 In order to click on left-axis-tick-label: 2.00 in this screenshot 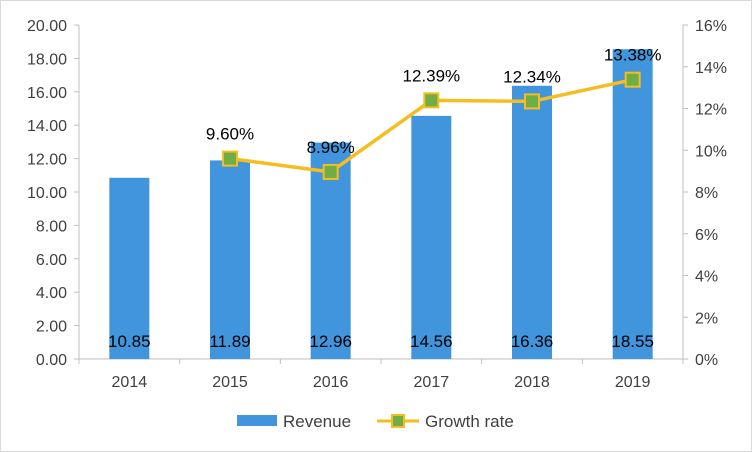, I will do `click(51, 327)`.